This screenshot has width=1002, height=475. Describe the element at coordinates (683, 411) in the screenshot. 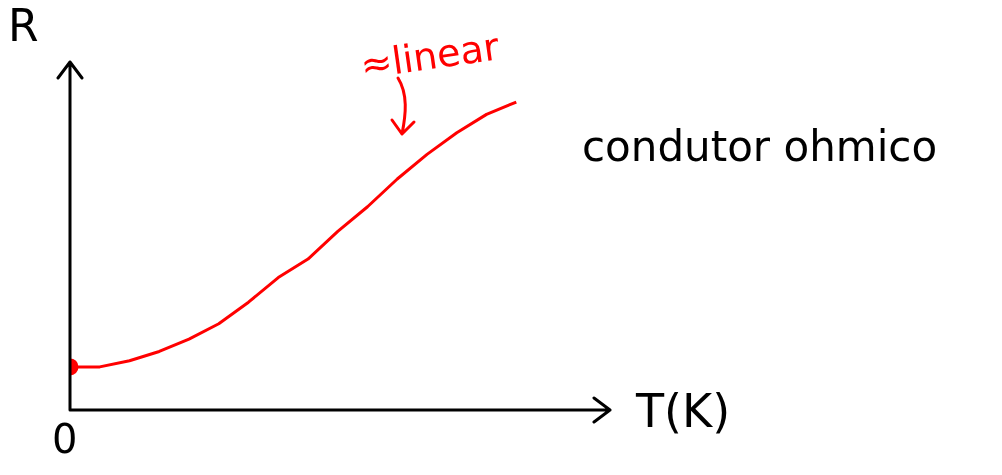

I see `x-axis-title: T(K)` at that location.